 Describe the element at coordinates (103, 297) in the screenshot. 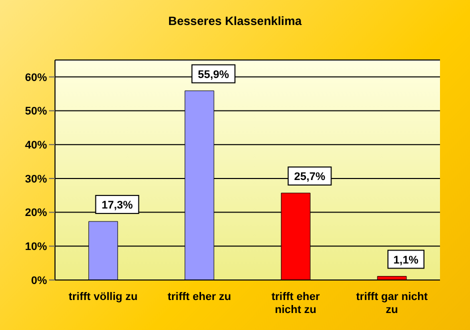

I see `x-tick-label: trifft völlig zu` at that location.